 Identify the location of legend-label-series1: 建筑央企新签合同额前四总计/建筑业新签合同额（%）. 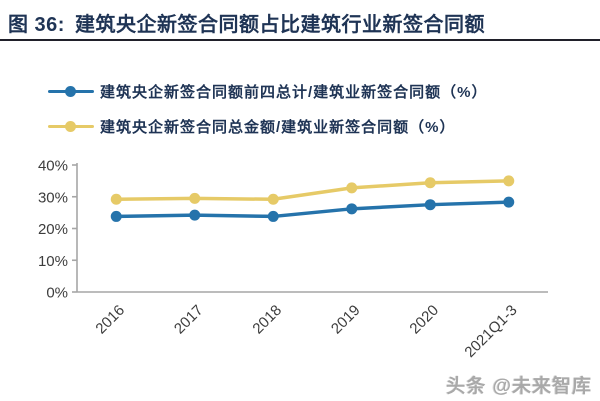
(294, 92).